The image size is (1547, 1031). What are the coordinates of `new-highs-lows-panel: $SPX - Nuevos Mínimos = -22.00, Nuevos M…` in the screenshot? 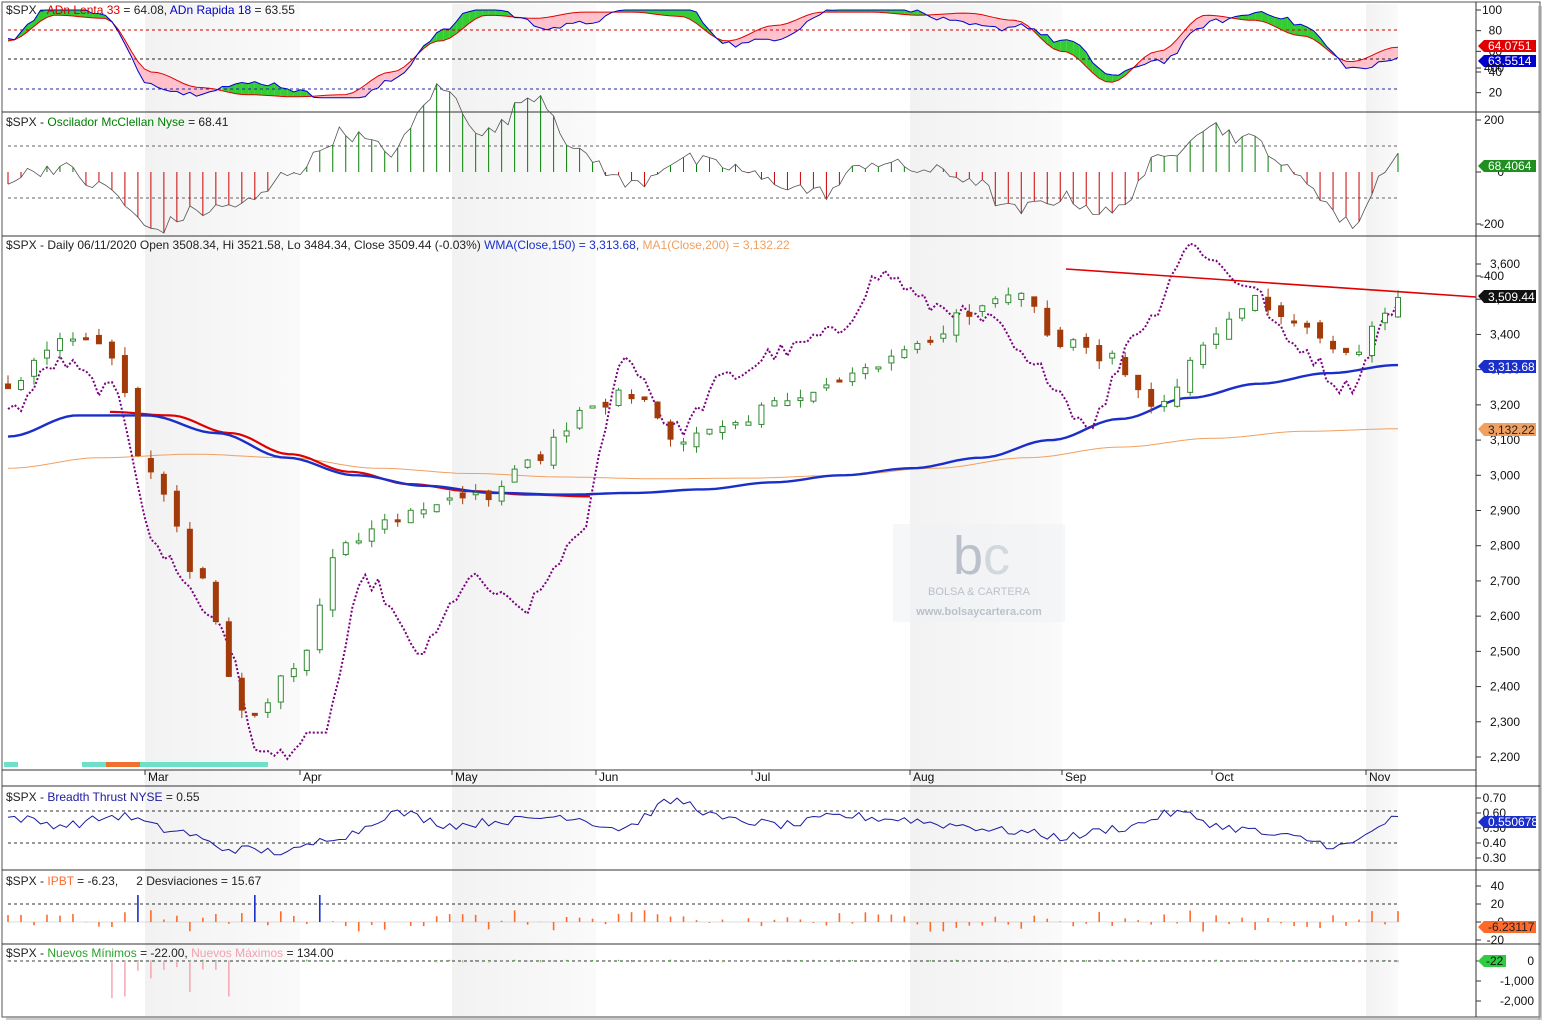 It's located at (770, 977).